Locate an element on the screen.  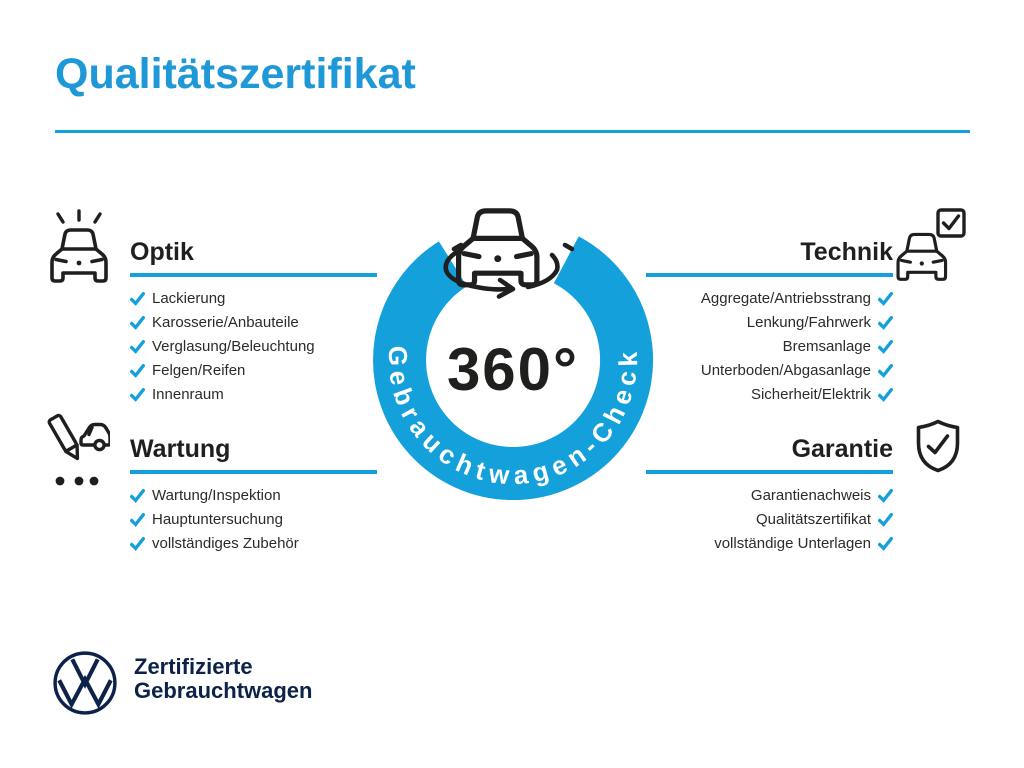
checklist-item-label: Unterboden/Abgasanlage is located at coordinates (785, 370).